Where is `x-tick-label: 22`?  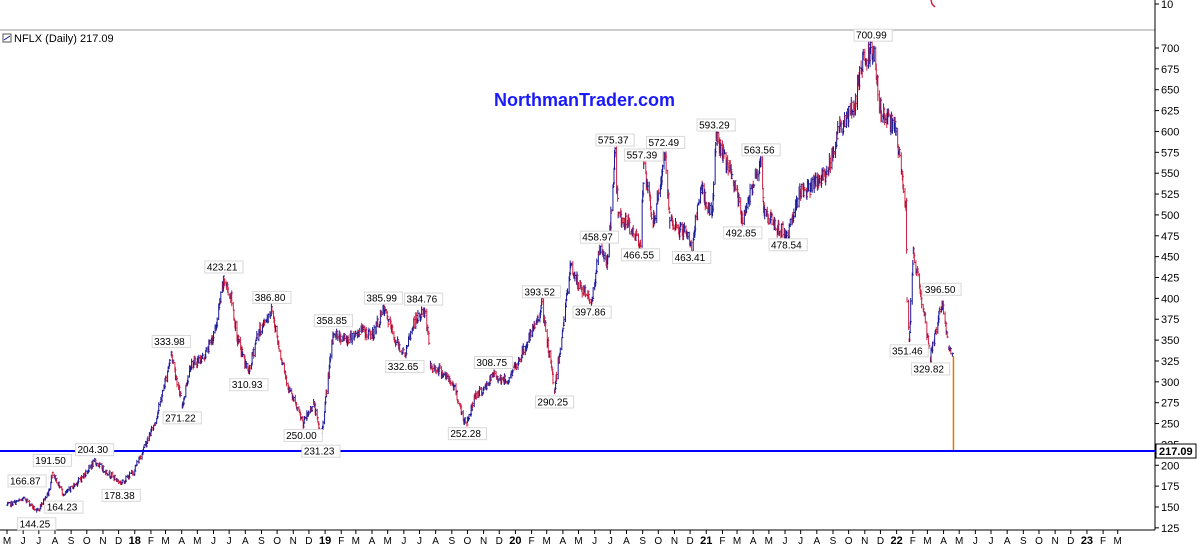 x-tick-label: 22 is located at coordinates (896, 541).